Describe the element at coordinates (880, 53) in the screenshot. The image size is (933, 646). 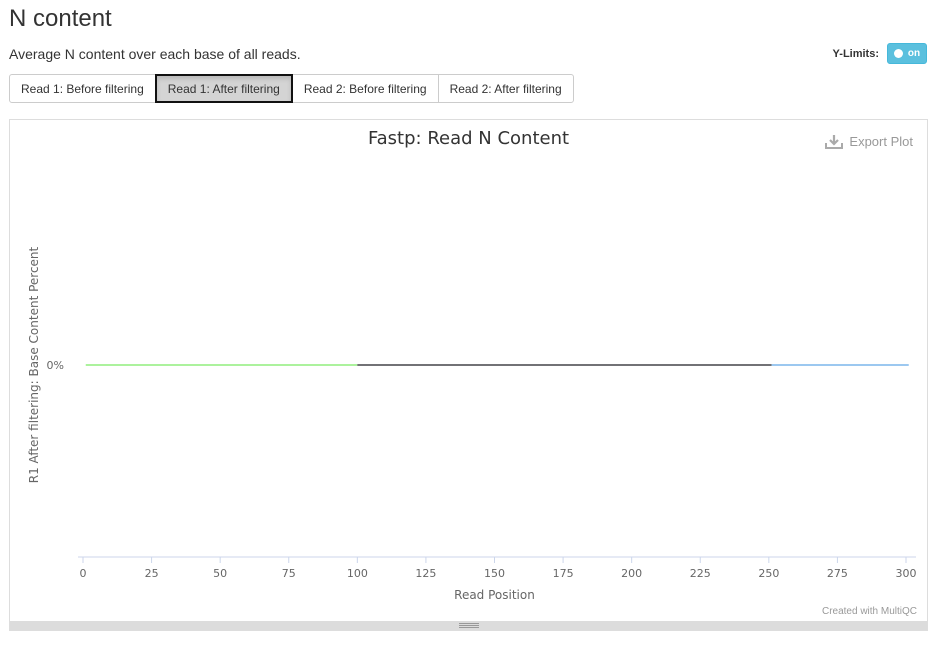
I see `y-limits-control: Y-Limits: on` at that location.